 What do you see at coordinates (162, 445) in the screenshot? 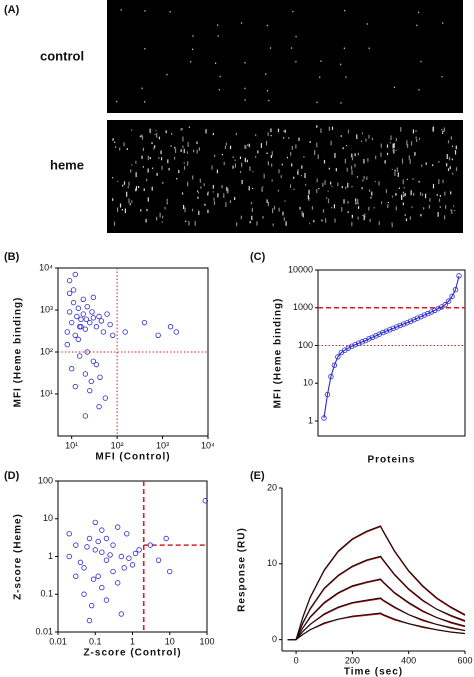
I see `x-tick-label: 10³` at bounding box center [162, 445].